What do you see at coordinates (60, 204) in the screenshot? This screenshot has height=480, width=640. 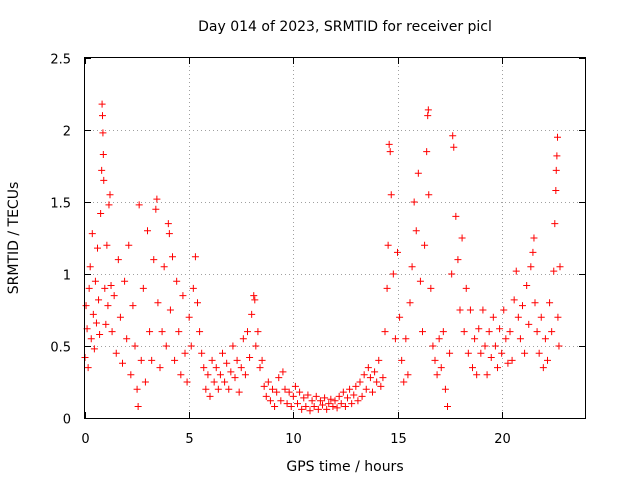 I see `y-tick-label: 1.5` at bounding box center [60, 204].